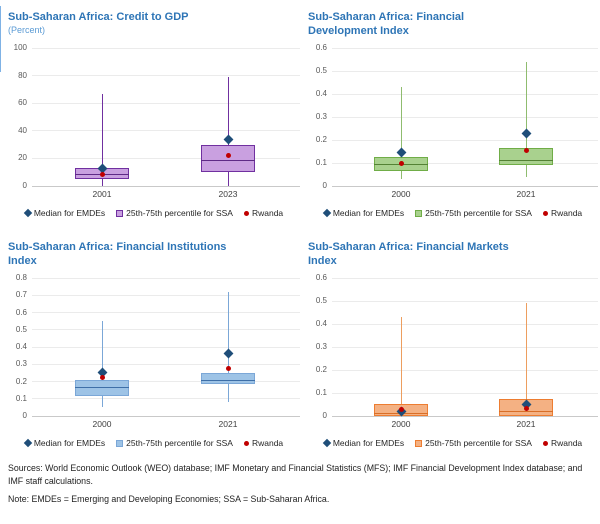  Describe the element at coordinates (22, 103) in the screenshot. I see `y-tick-label: 60` at that location.